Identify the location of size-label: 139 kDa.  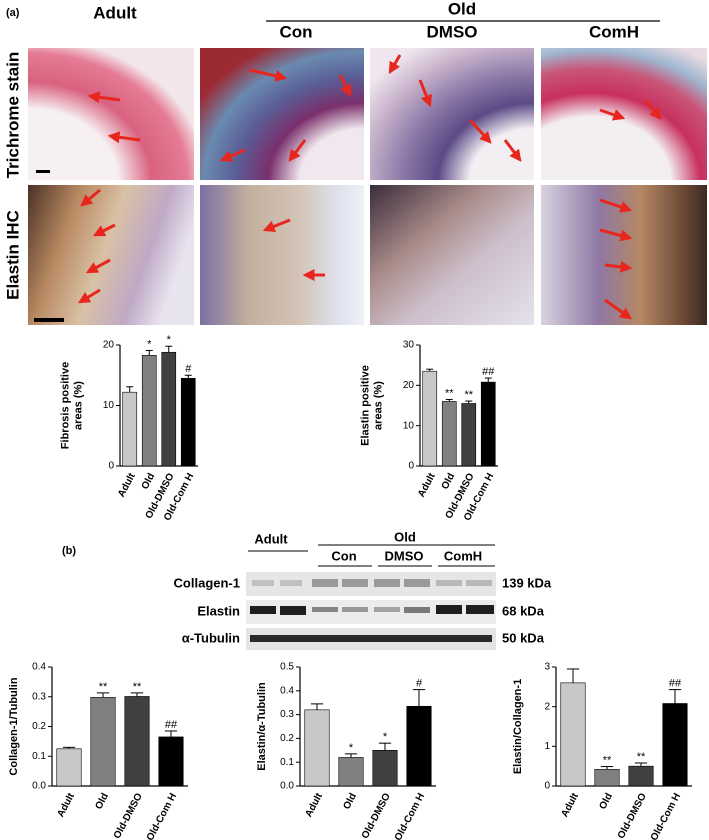
(527, 582).